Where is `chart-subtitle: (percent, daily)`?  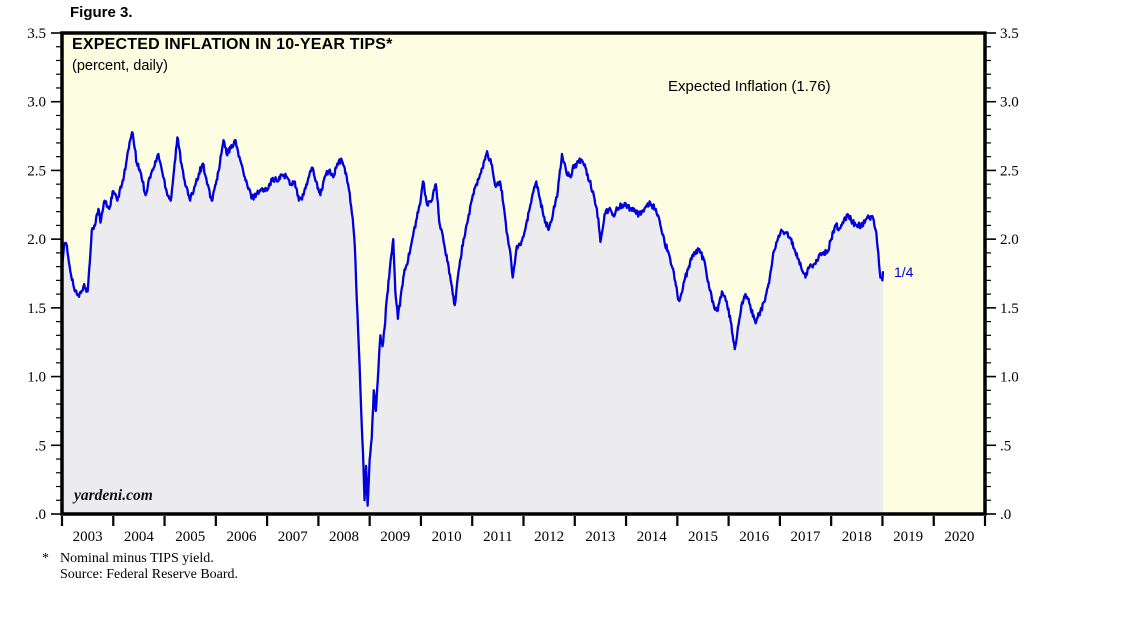 chart-subtitle: (percent, daily) is located at coordinates (120, 66).